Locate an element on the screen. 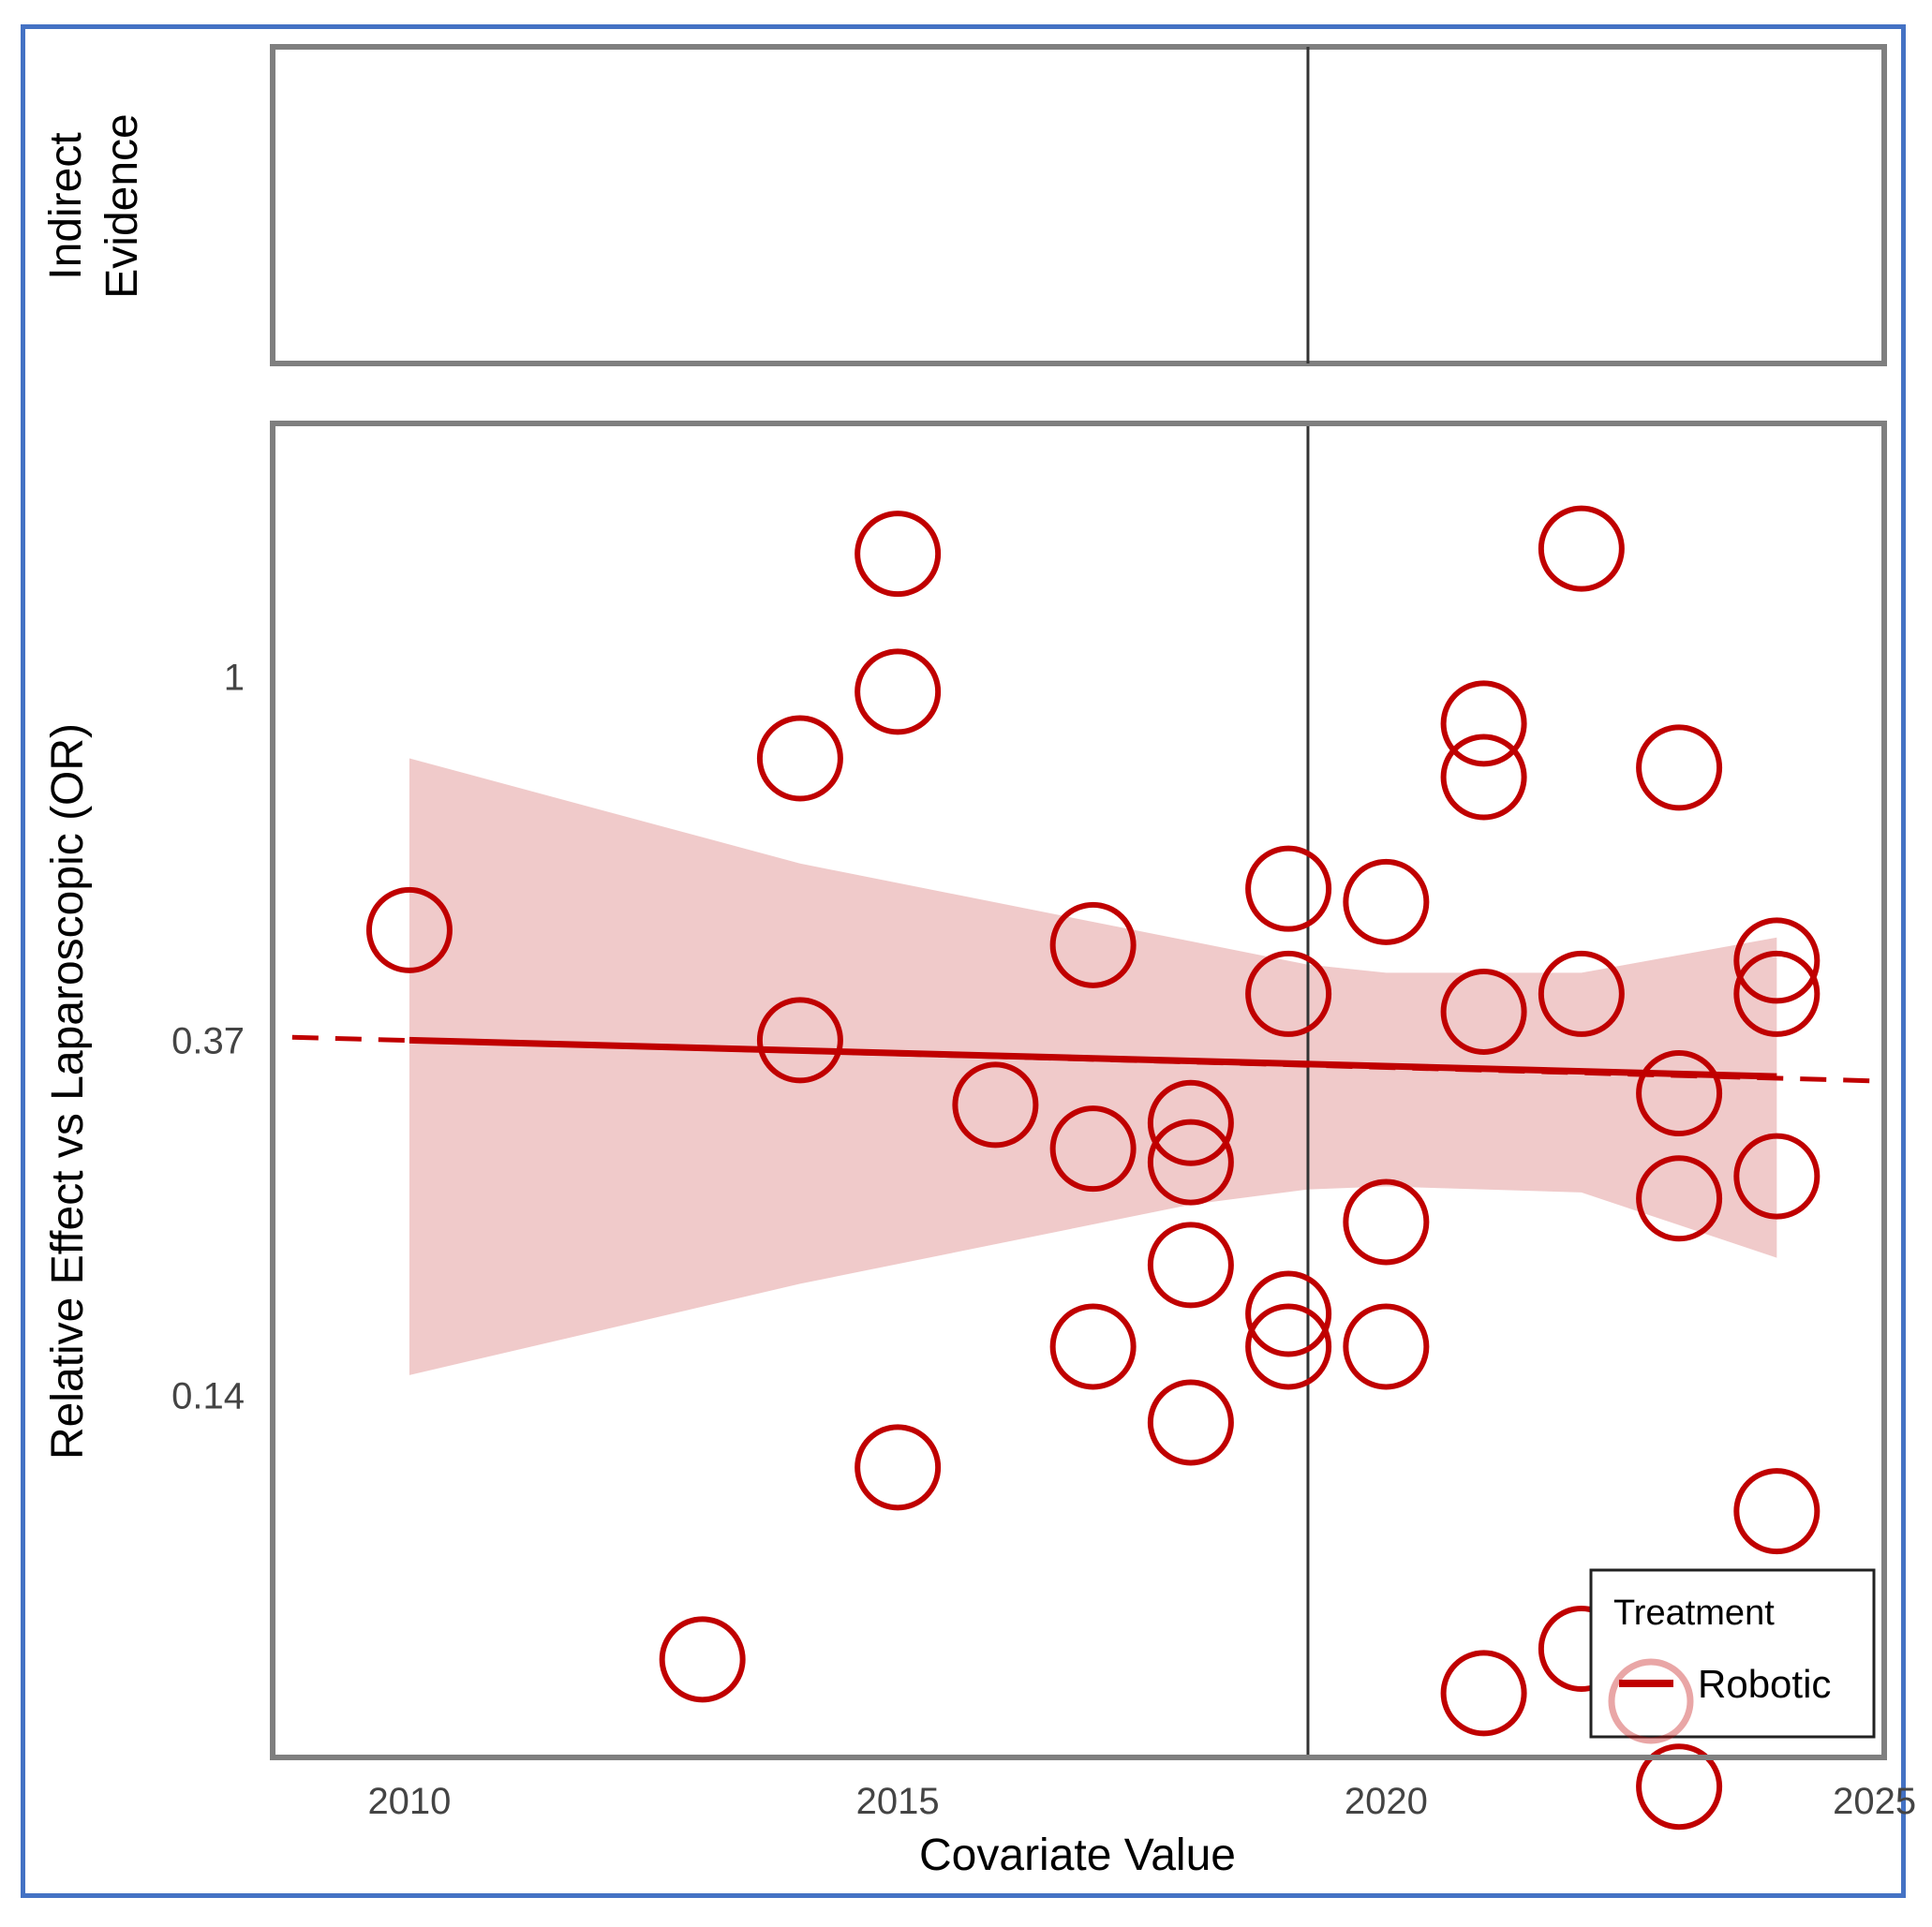 This screenshot has height=1927, width=1932. regression-line is located at coordinates (1093, 1058).